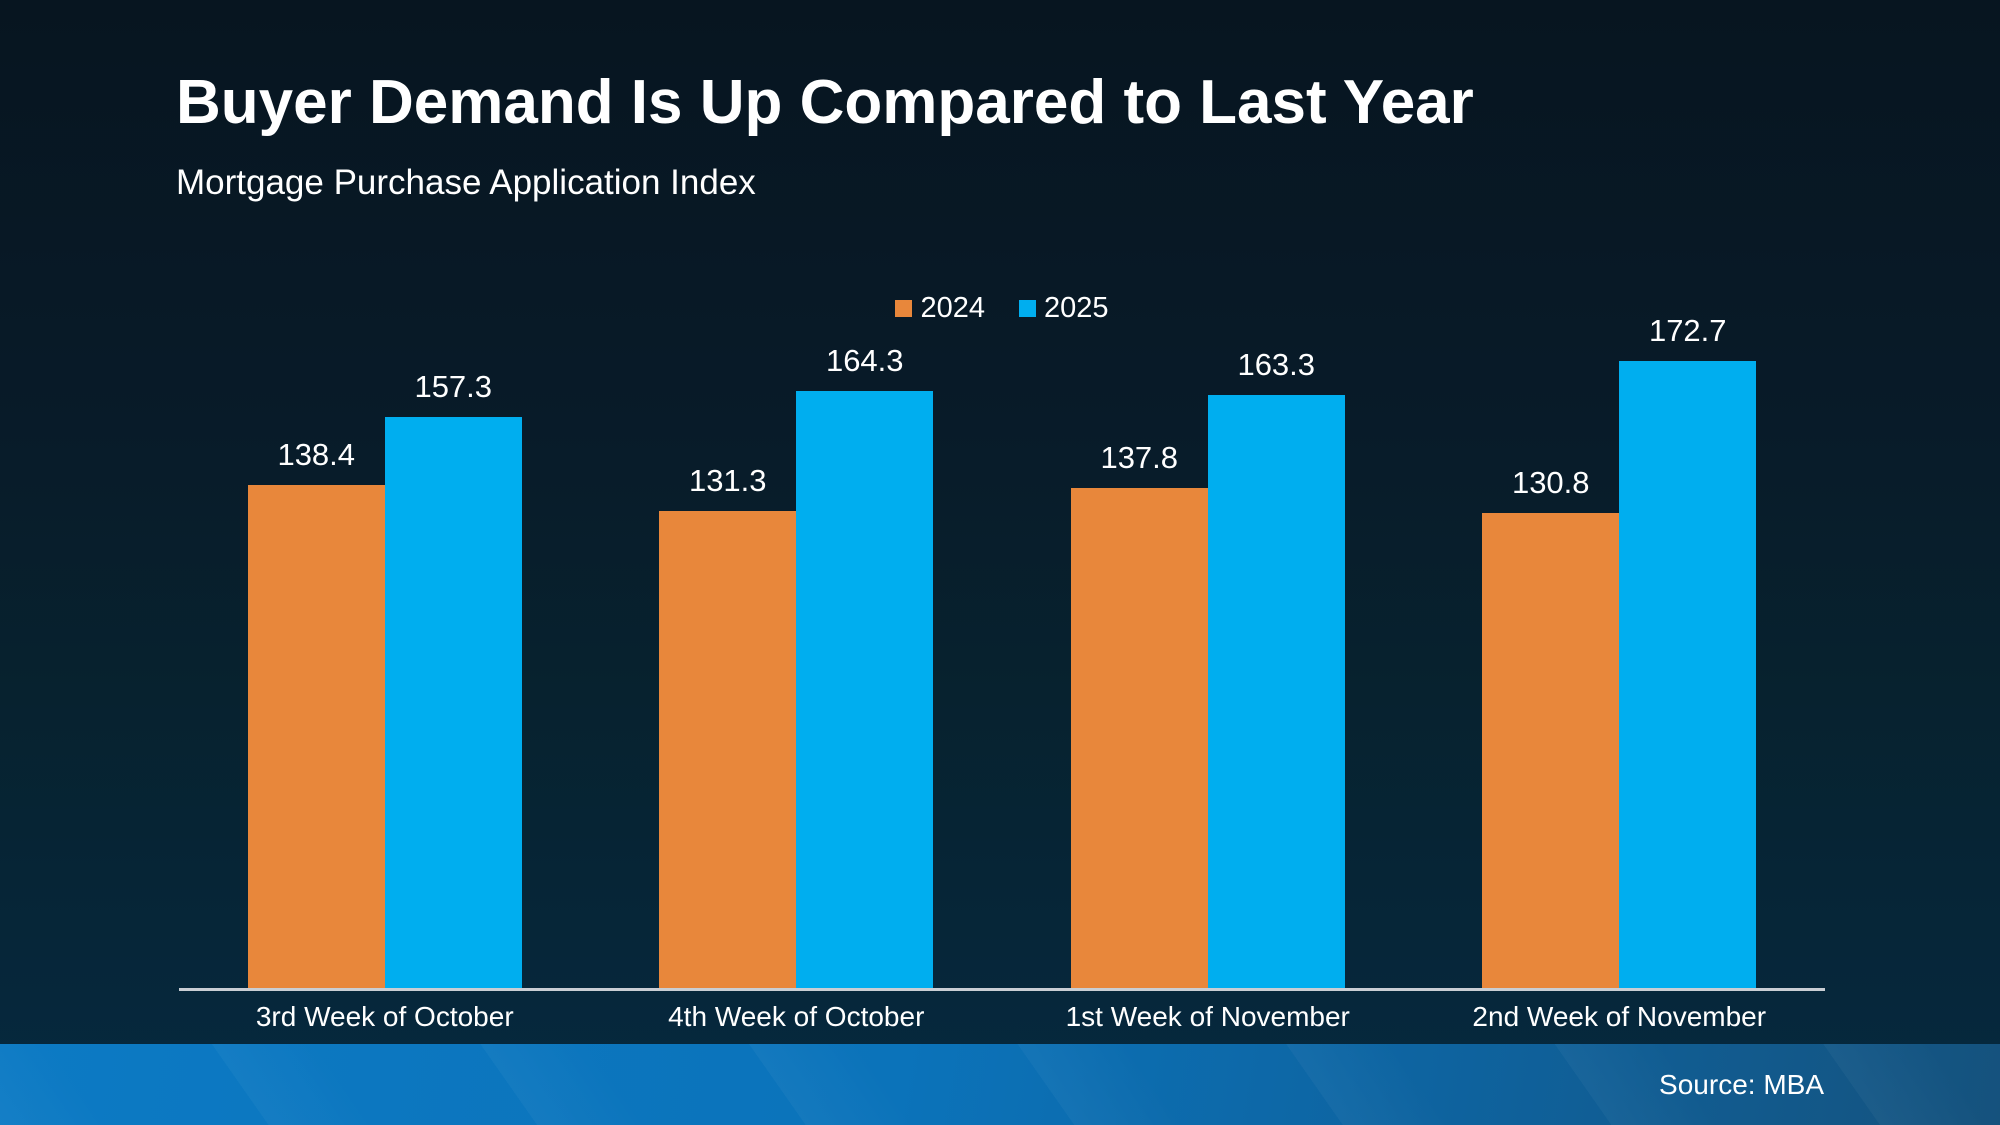 This screenshot has width=2000, height=1125. Describe the element at coordinates (1002, 308) in the screenshot. I see `legend: 2024 2025` at that location.